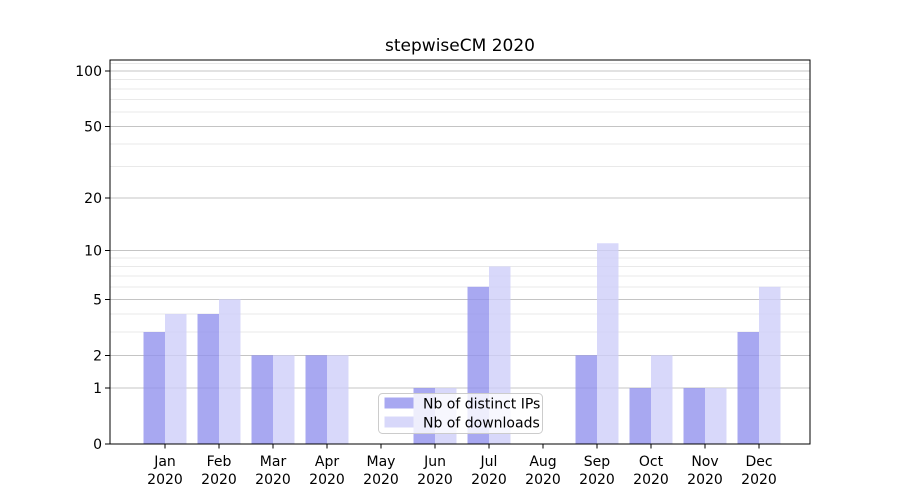 The width and height of the screenshot is (900, 500). I want to click on x-tick-label-jan: Jan 2020, so click(165, 471).